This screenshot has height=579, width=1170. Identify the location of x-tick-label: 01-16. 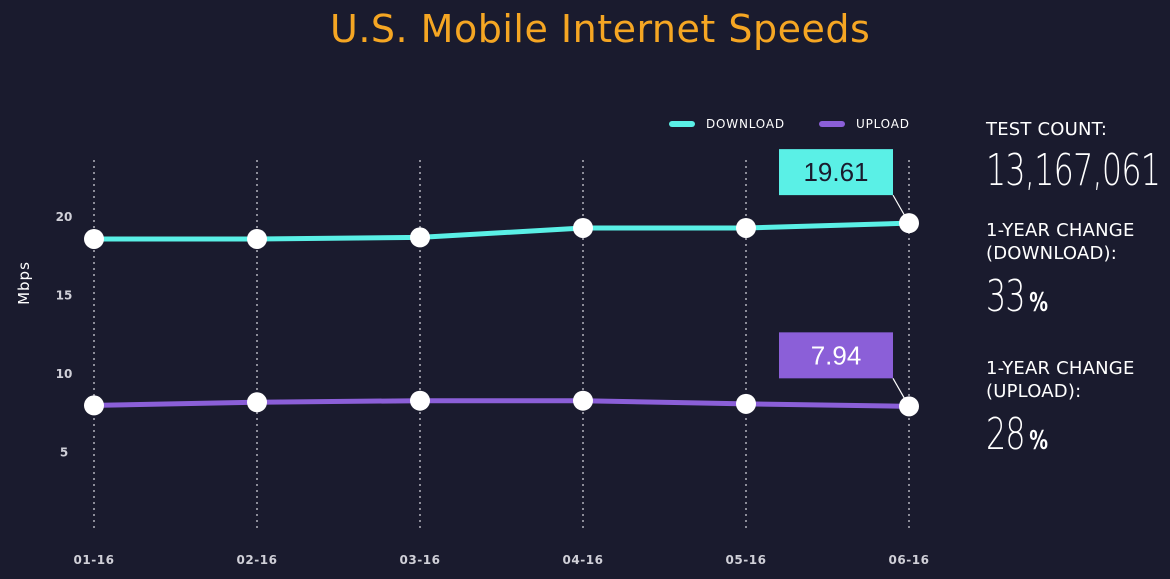
(94, 560).